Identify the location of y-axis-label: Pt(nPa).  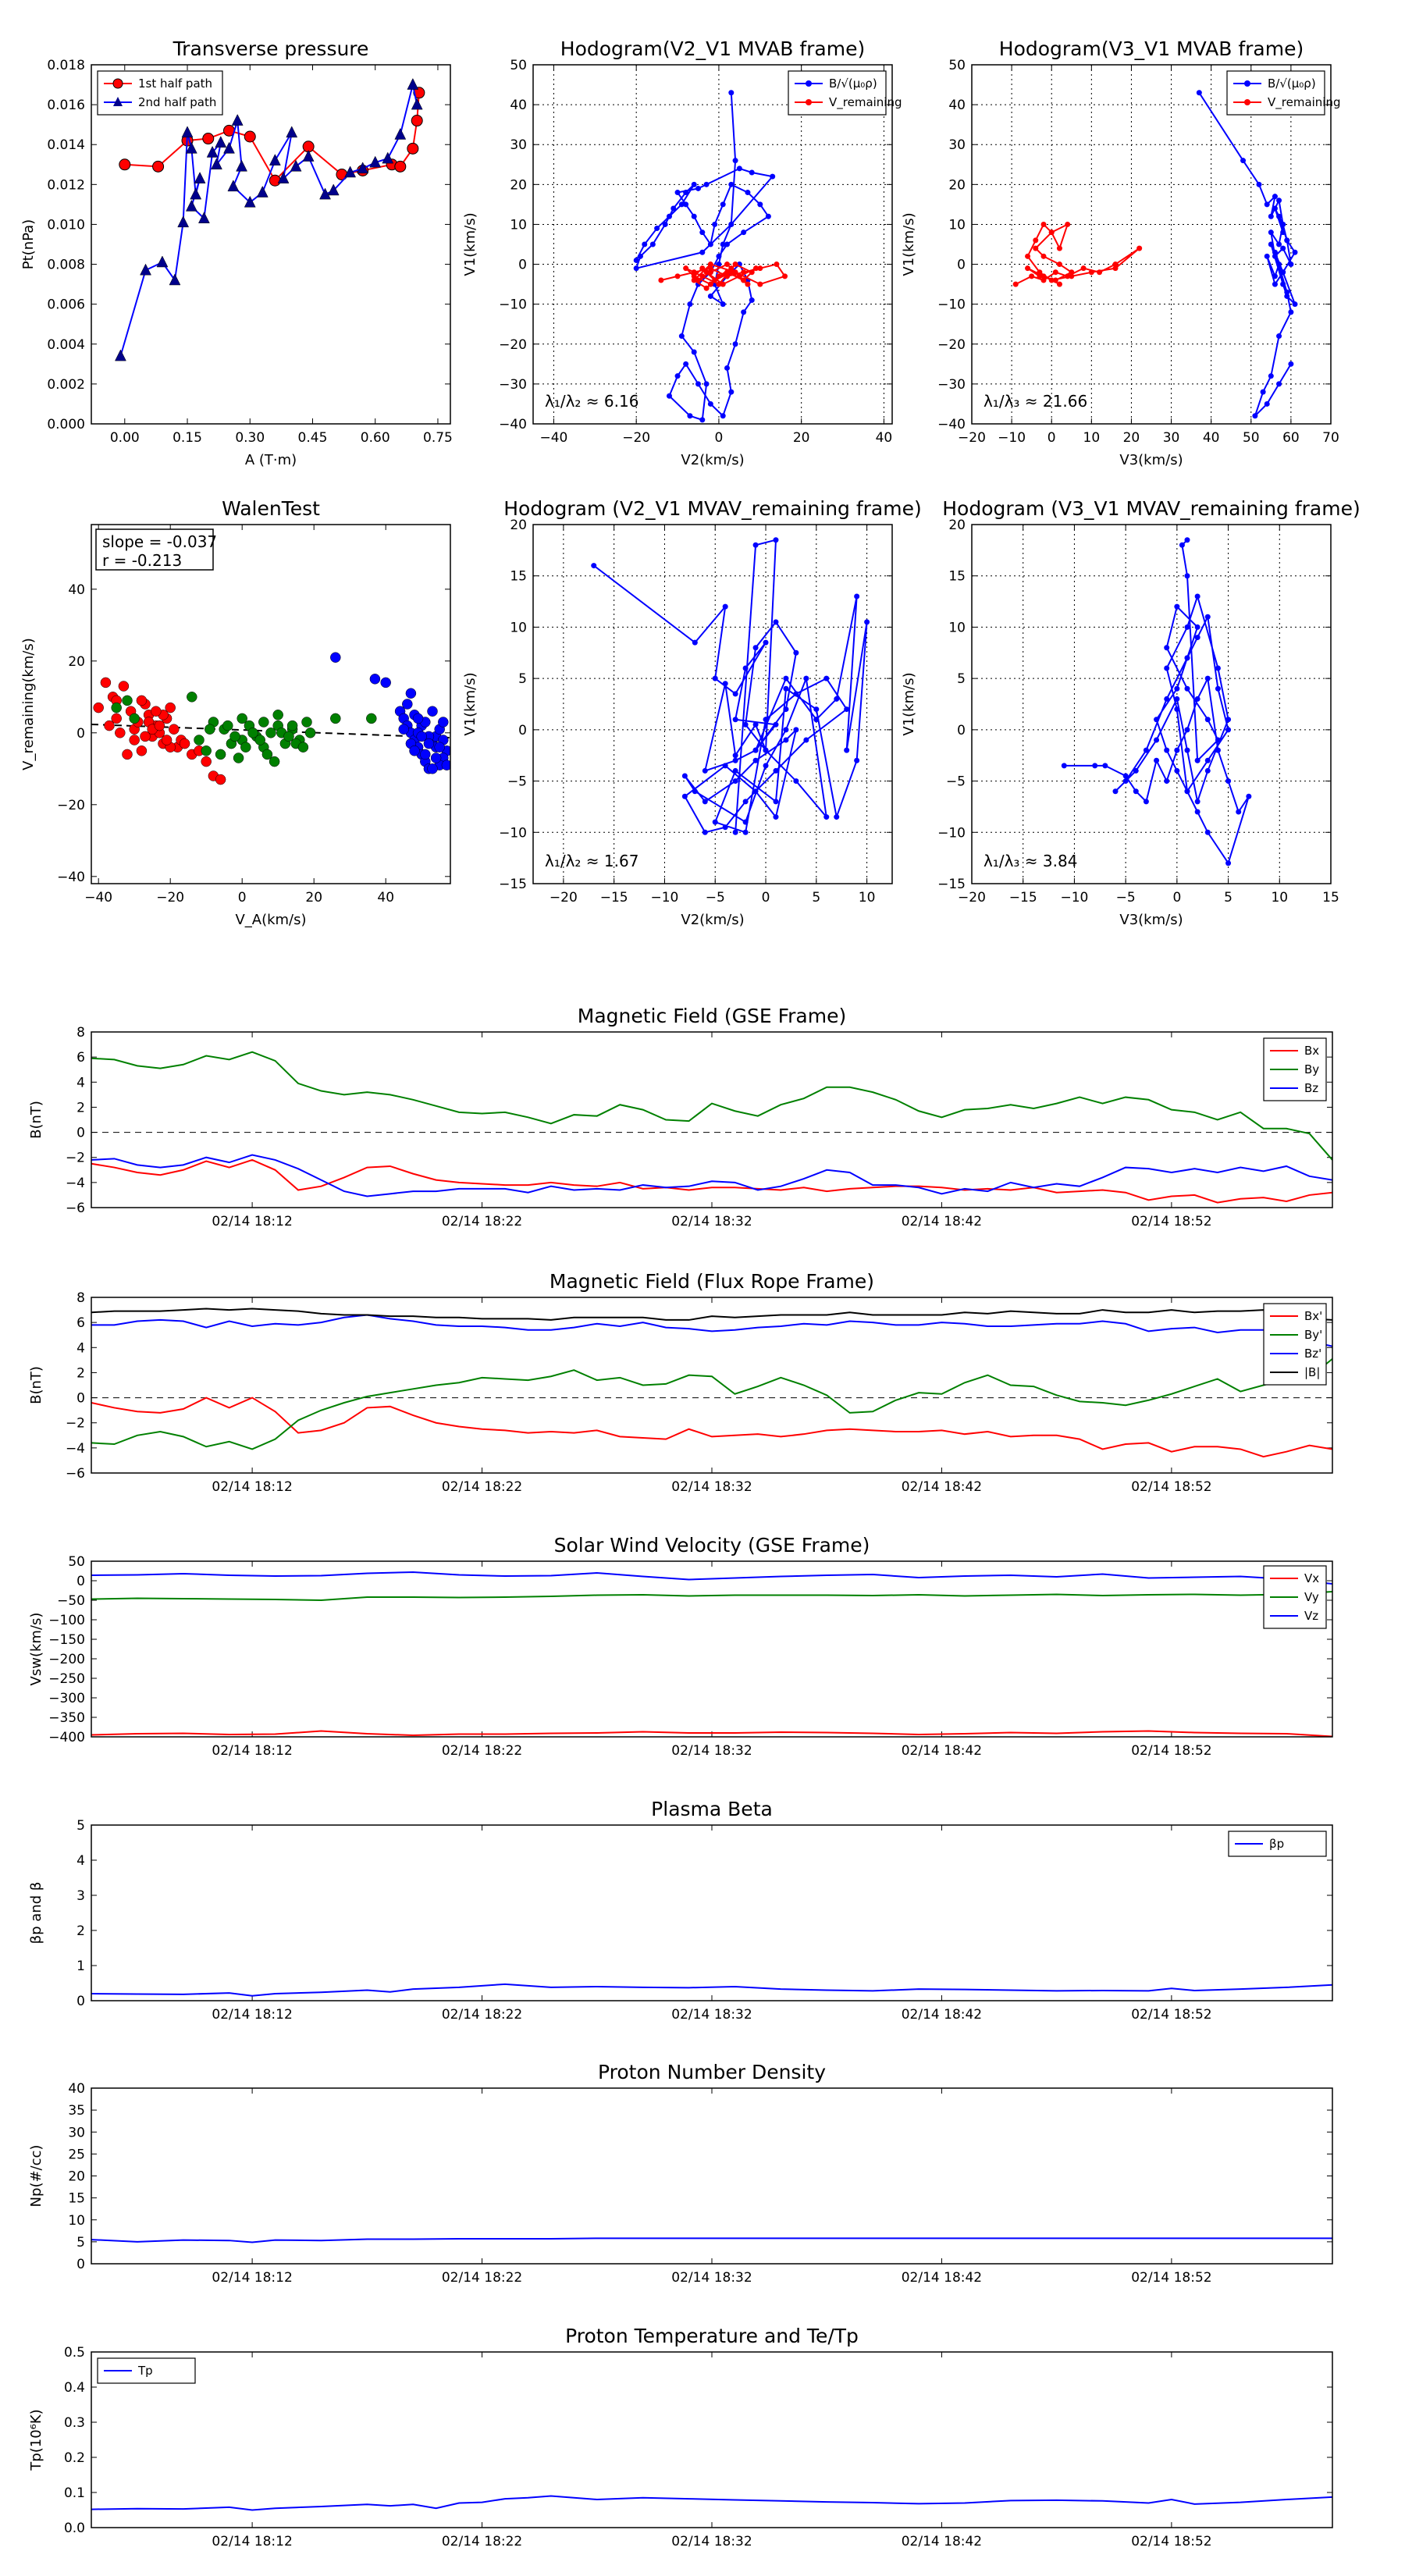
(28, 244).